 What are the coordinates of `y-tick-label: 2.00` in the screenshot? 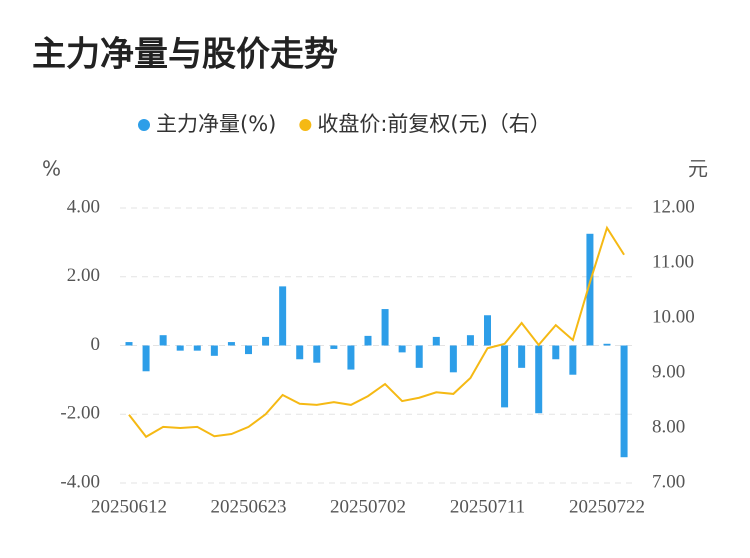 It's located at (83, 275).